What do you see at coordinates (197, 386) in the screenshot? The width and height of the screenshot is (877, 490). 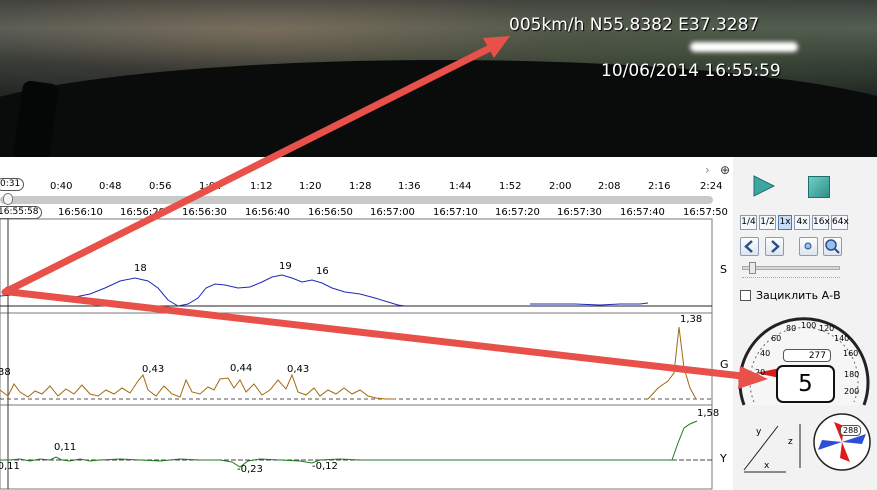 I see `g-series` at bounding box center [197, 386].